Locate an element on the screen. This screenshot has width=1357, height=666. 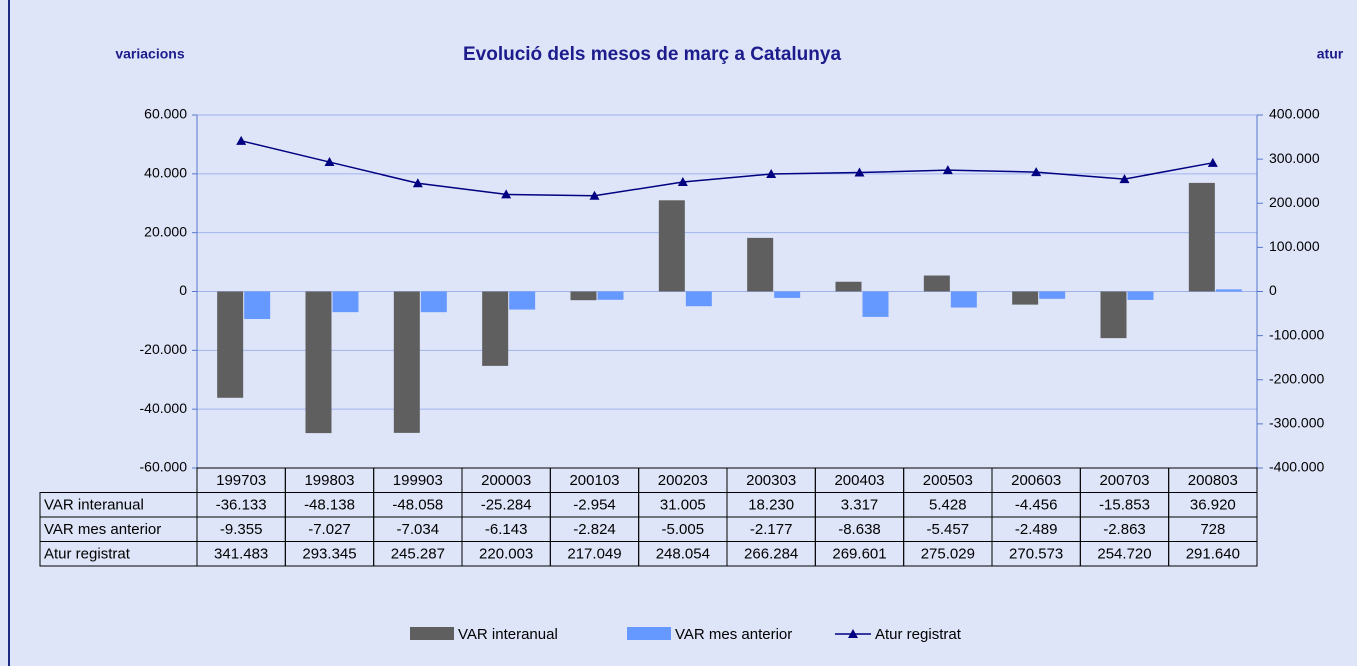
table-value: -36.133 is located at coordinates (241, 505).